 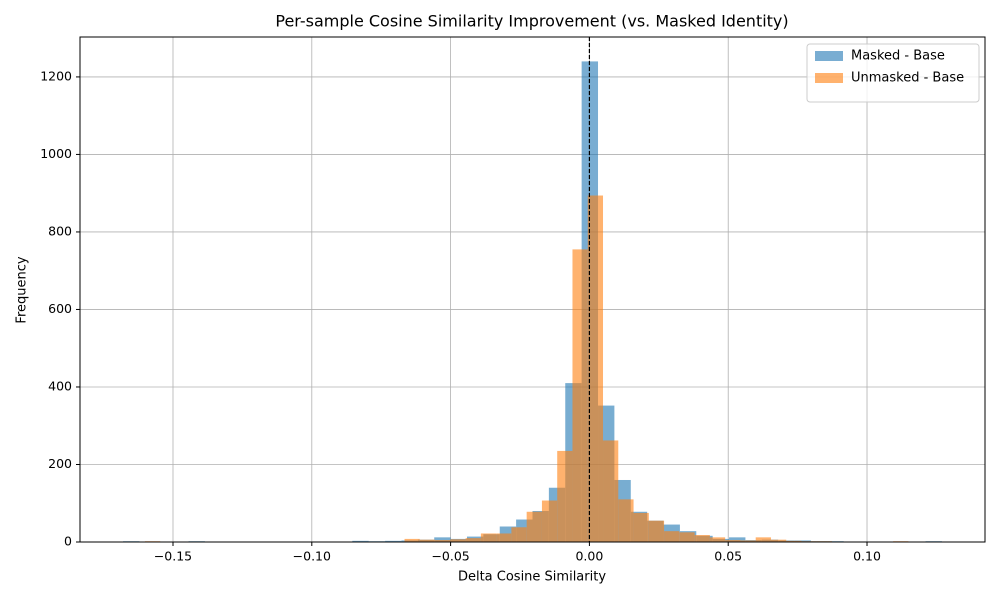 I want to click on x-tick-label: 0.00, so click(x=589, y=556).